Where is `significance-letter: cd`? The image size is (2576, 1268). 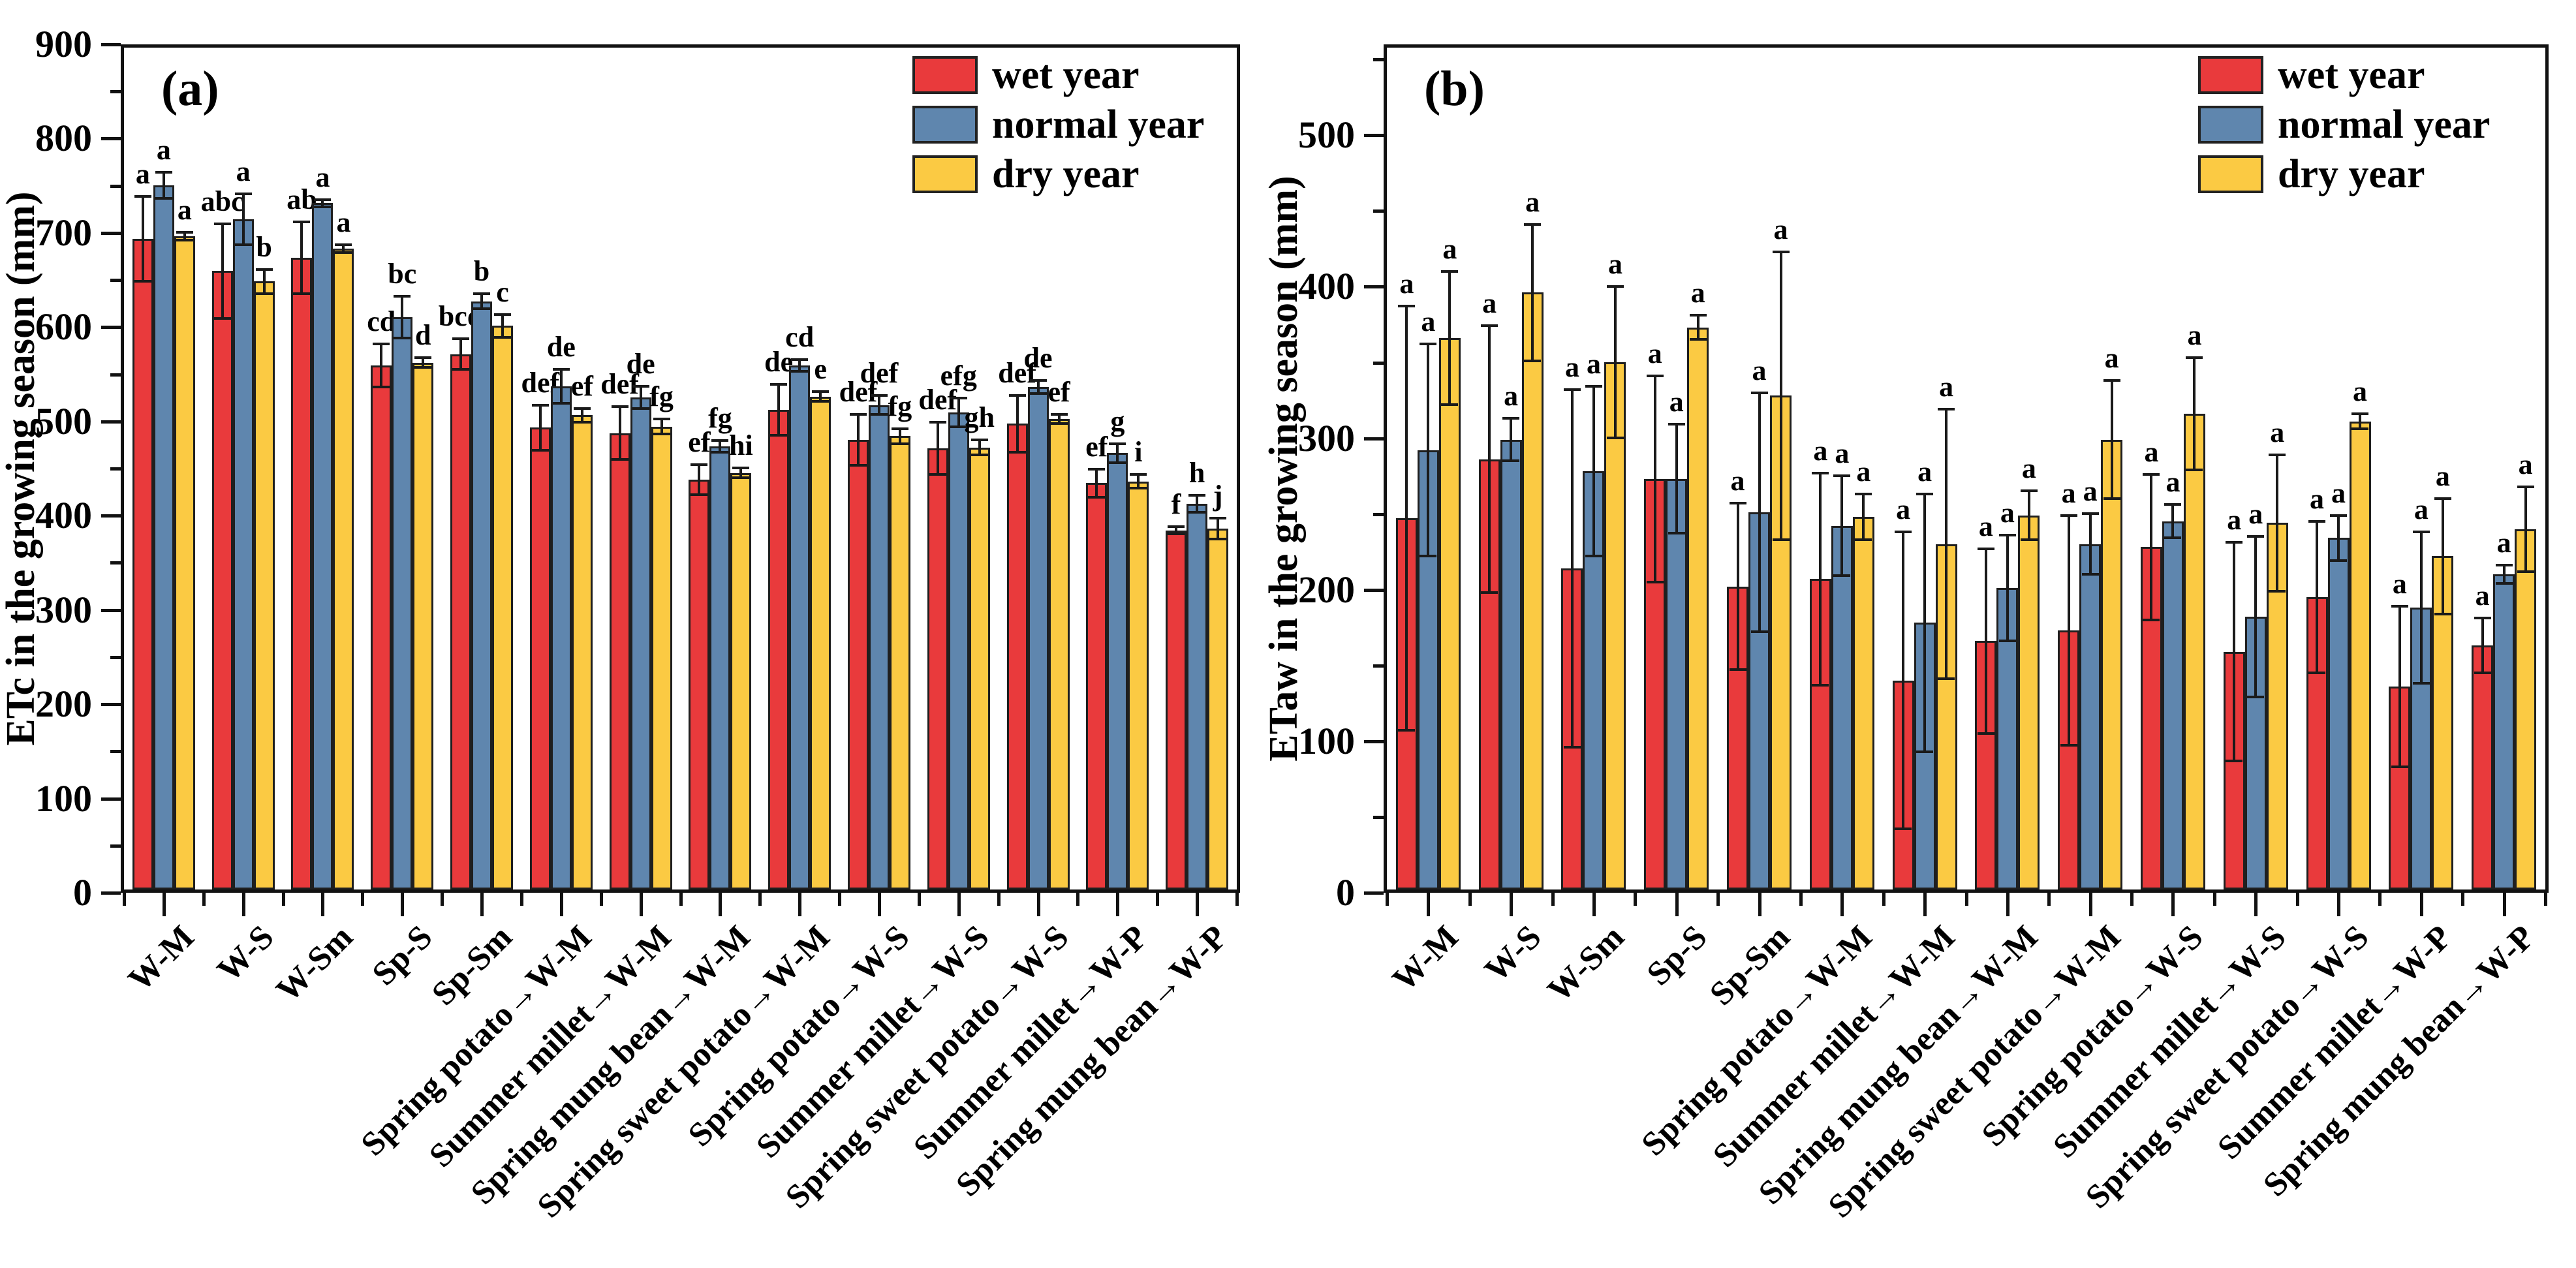
significance-letter: cd is located at coordinates (381, 321).